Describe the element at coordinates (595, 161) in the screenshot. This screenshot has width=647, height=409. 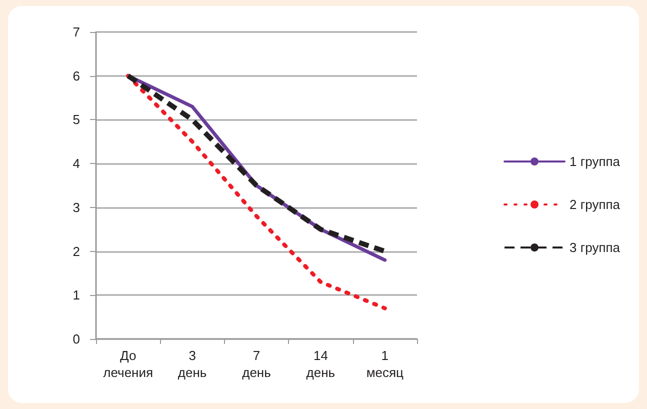
I see `legend-label: 1 группа` at that location.